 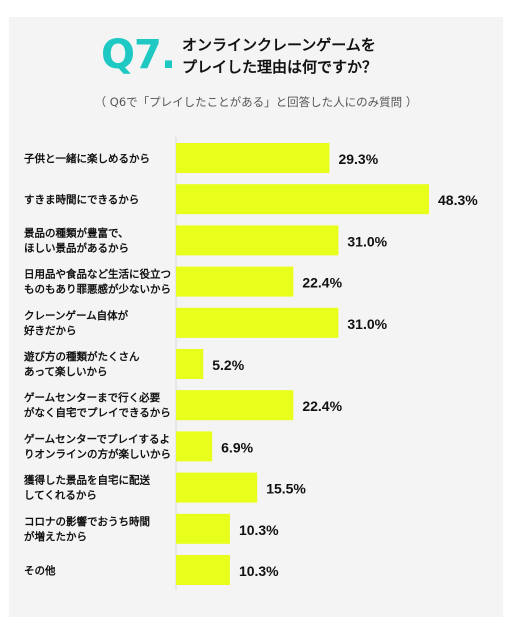 I want to click on category-label-4-line-1: 好きだから, so click(x=50, y=330).